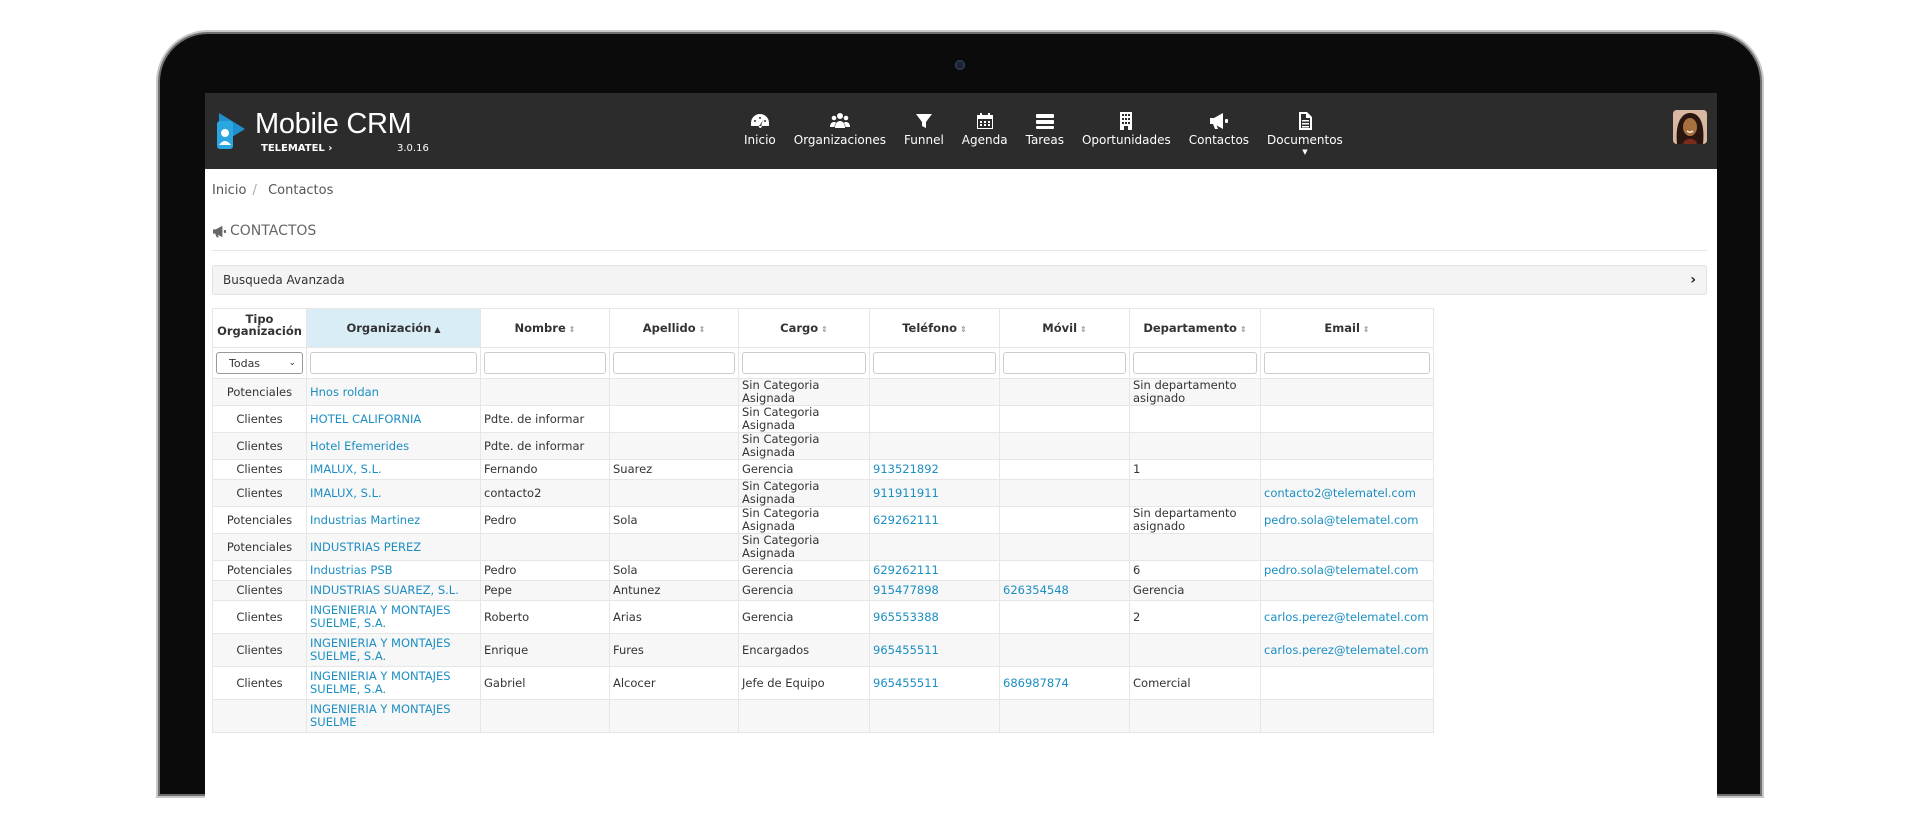 This screenshot has height=813, width=1920. I want to click on cell-tipo, so click(259, 716).